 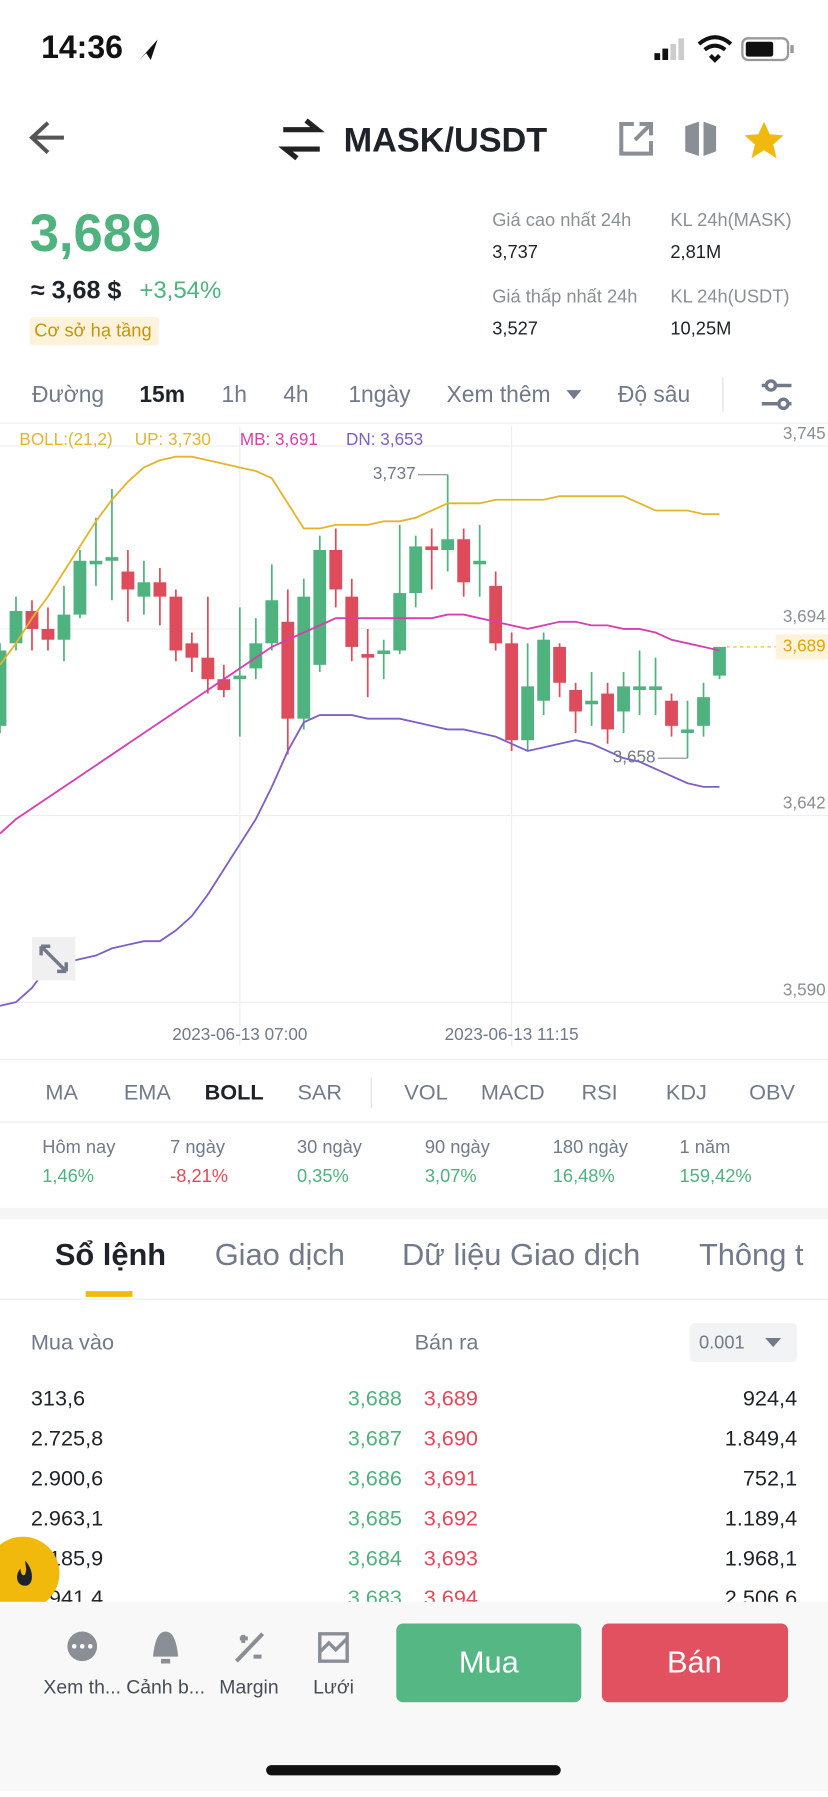 What do you see at coordinates (722, 1342) in the screenshot?
I see `precision: 0.001` at bounding box center [722, 1342].